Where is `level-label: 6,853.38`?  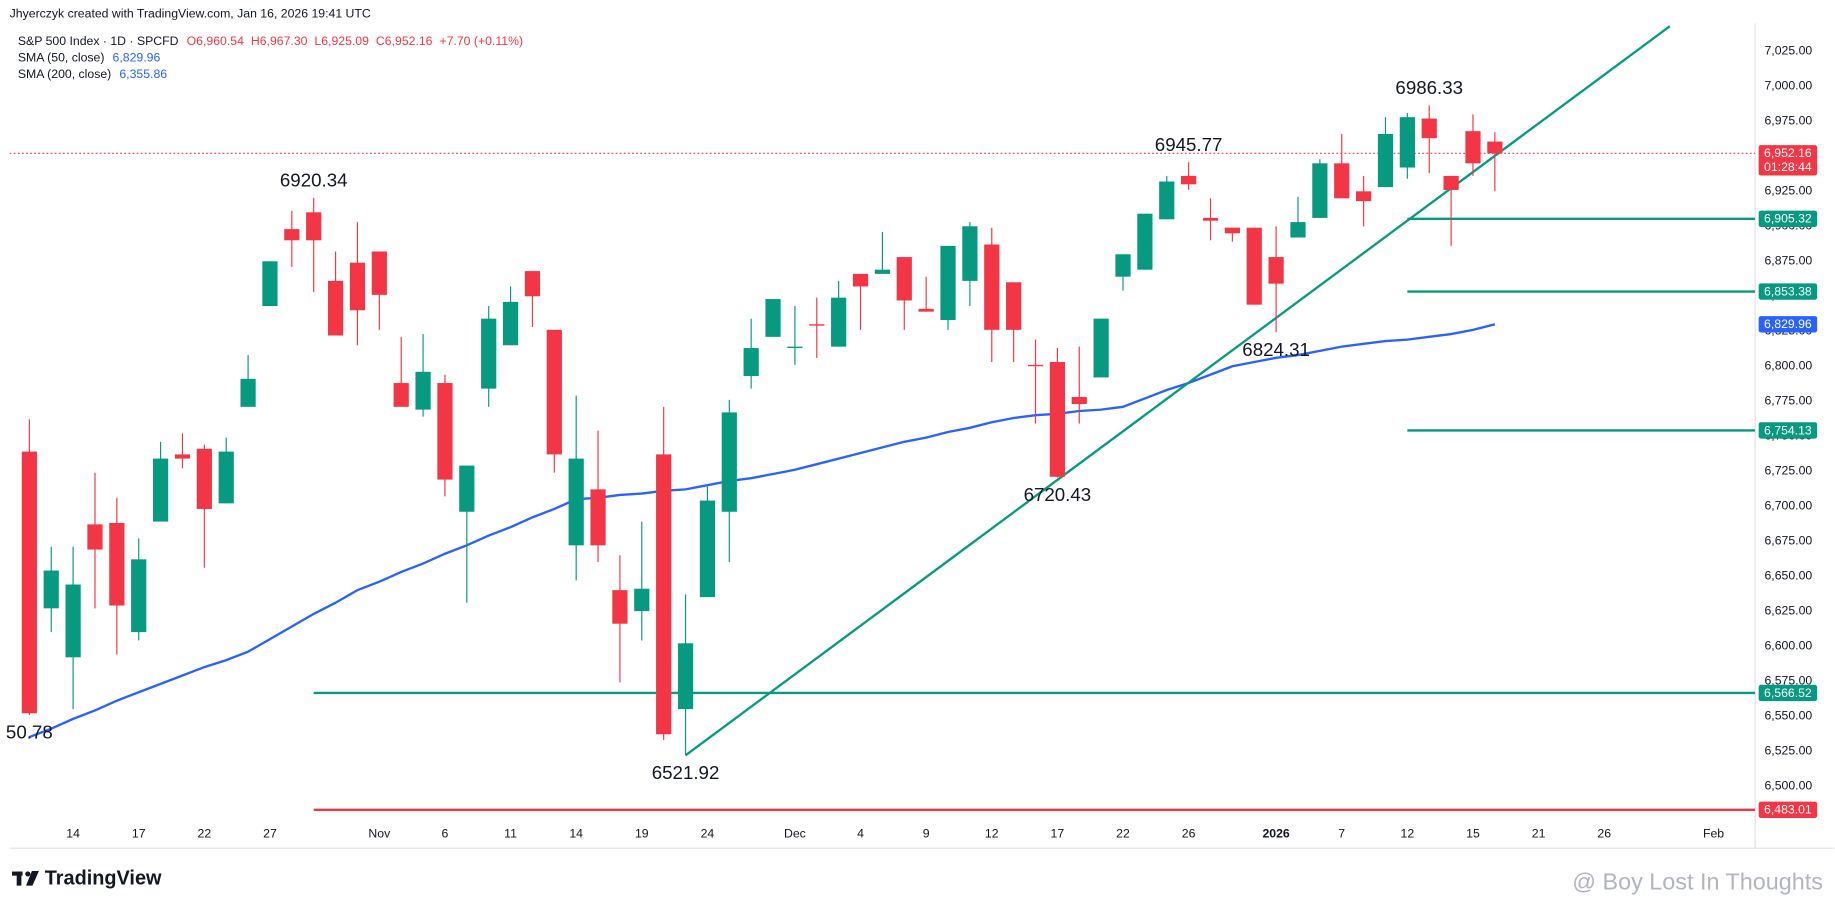 level-label: 6,853.38 is located at coordinates (1788, 291).